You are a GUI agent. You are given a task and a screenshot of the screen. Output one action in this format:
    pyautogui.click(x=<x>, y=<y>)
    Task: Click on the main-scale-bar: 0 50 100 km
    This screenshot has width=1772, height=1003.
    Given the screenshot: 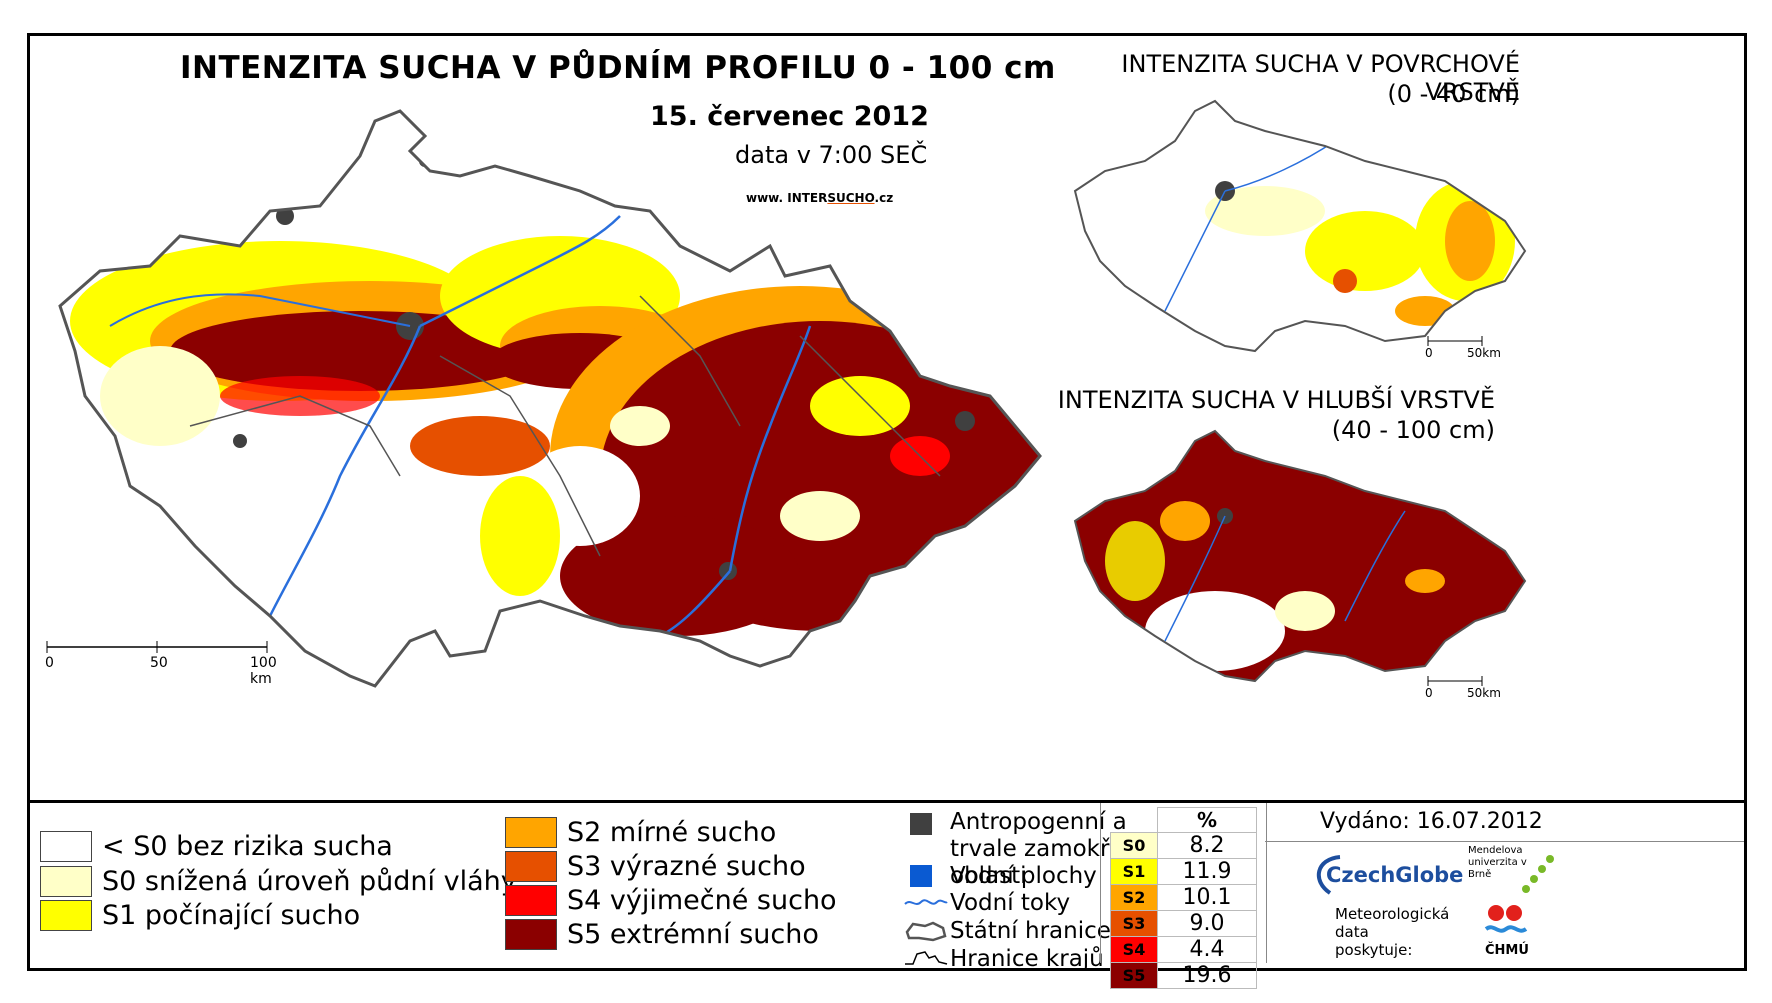 What is the action you would take?
    pyautogui.click(x=165, y=664)
    